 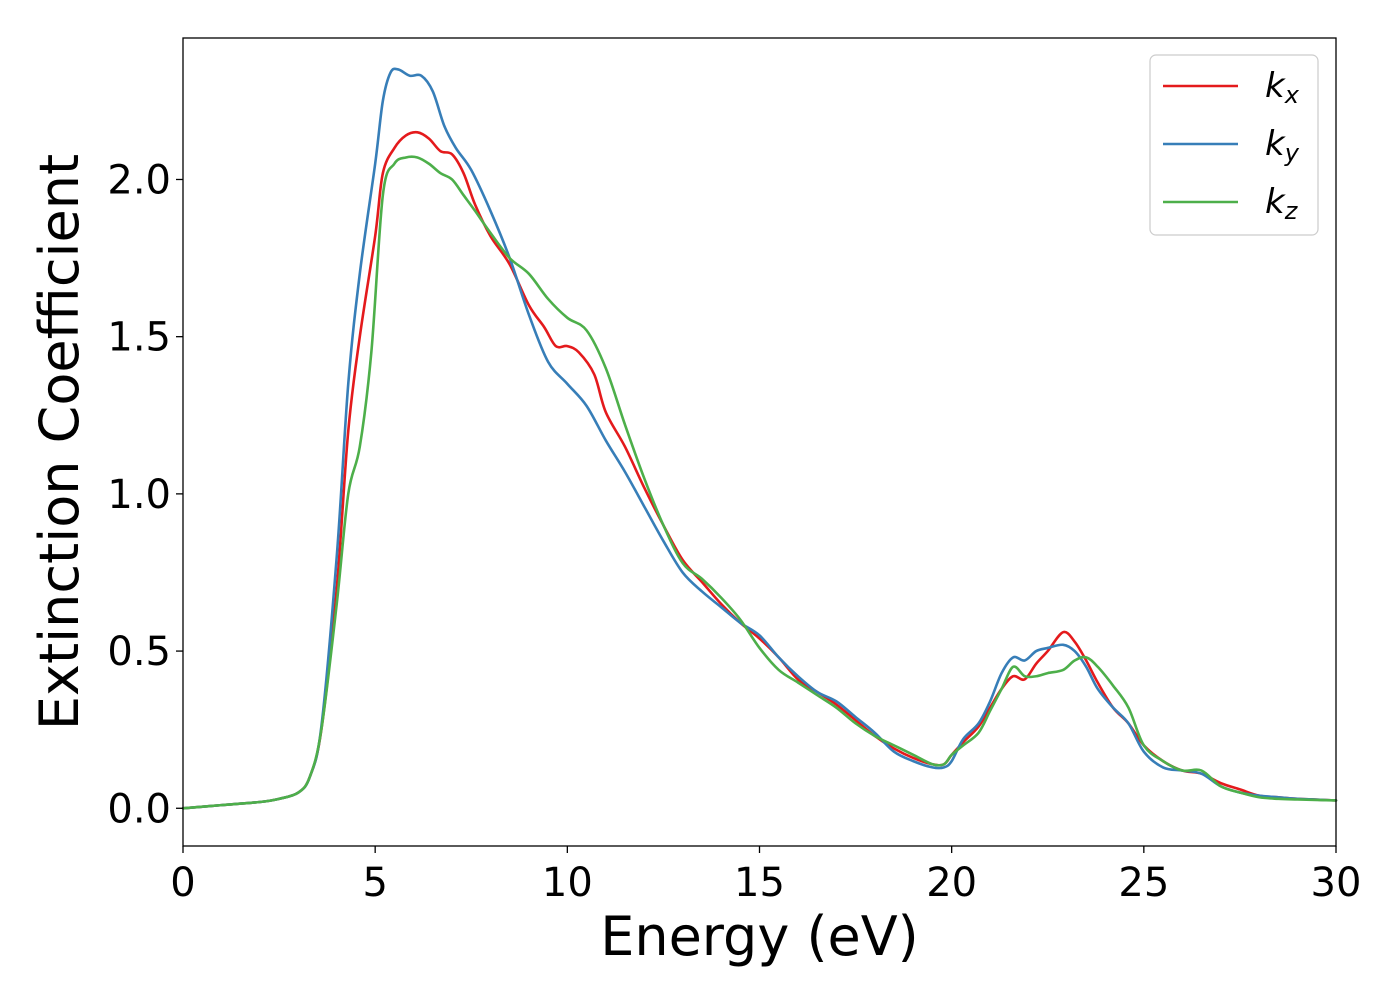 What do you see at coordinates (1336, 883) in the screenshot?
I see `x-tick-label: 30` at bounding box center [1336, 883].